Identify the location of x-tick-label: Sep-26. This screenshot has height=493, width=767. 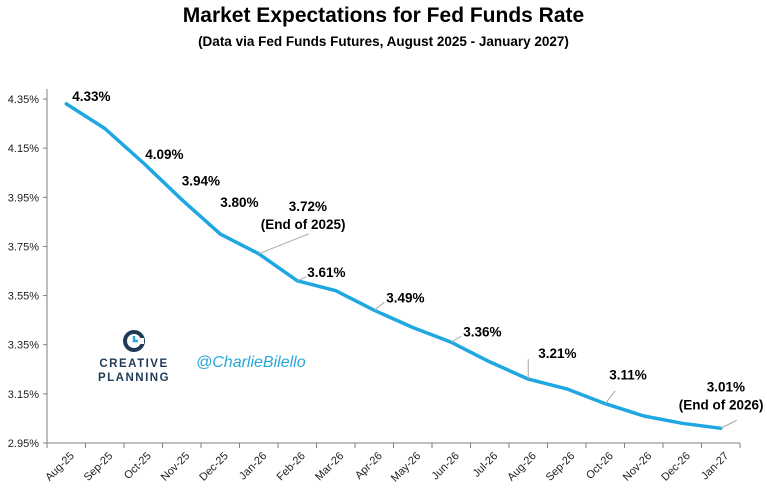
(561, 467).